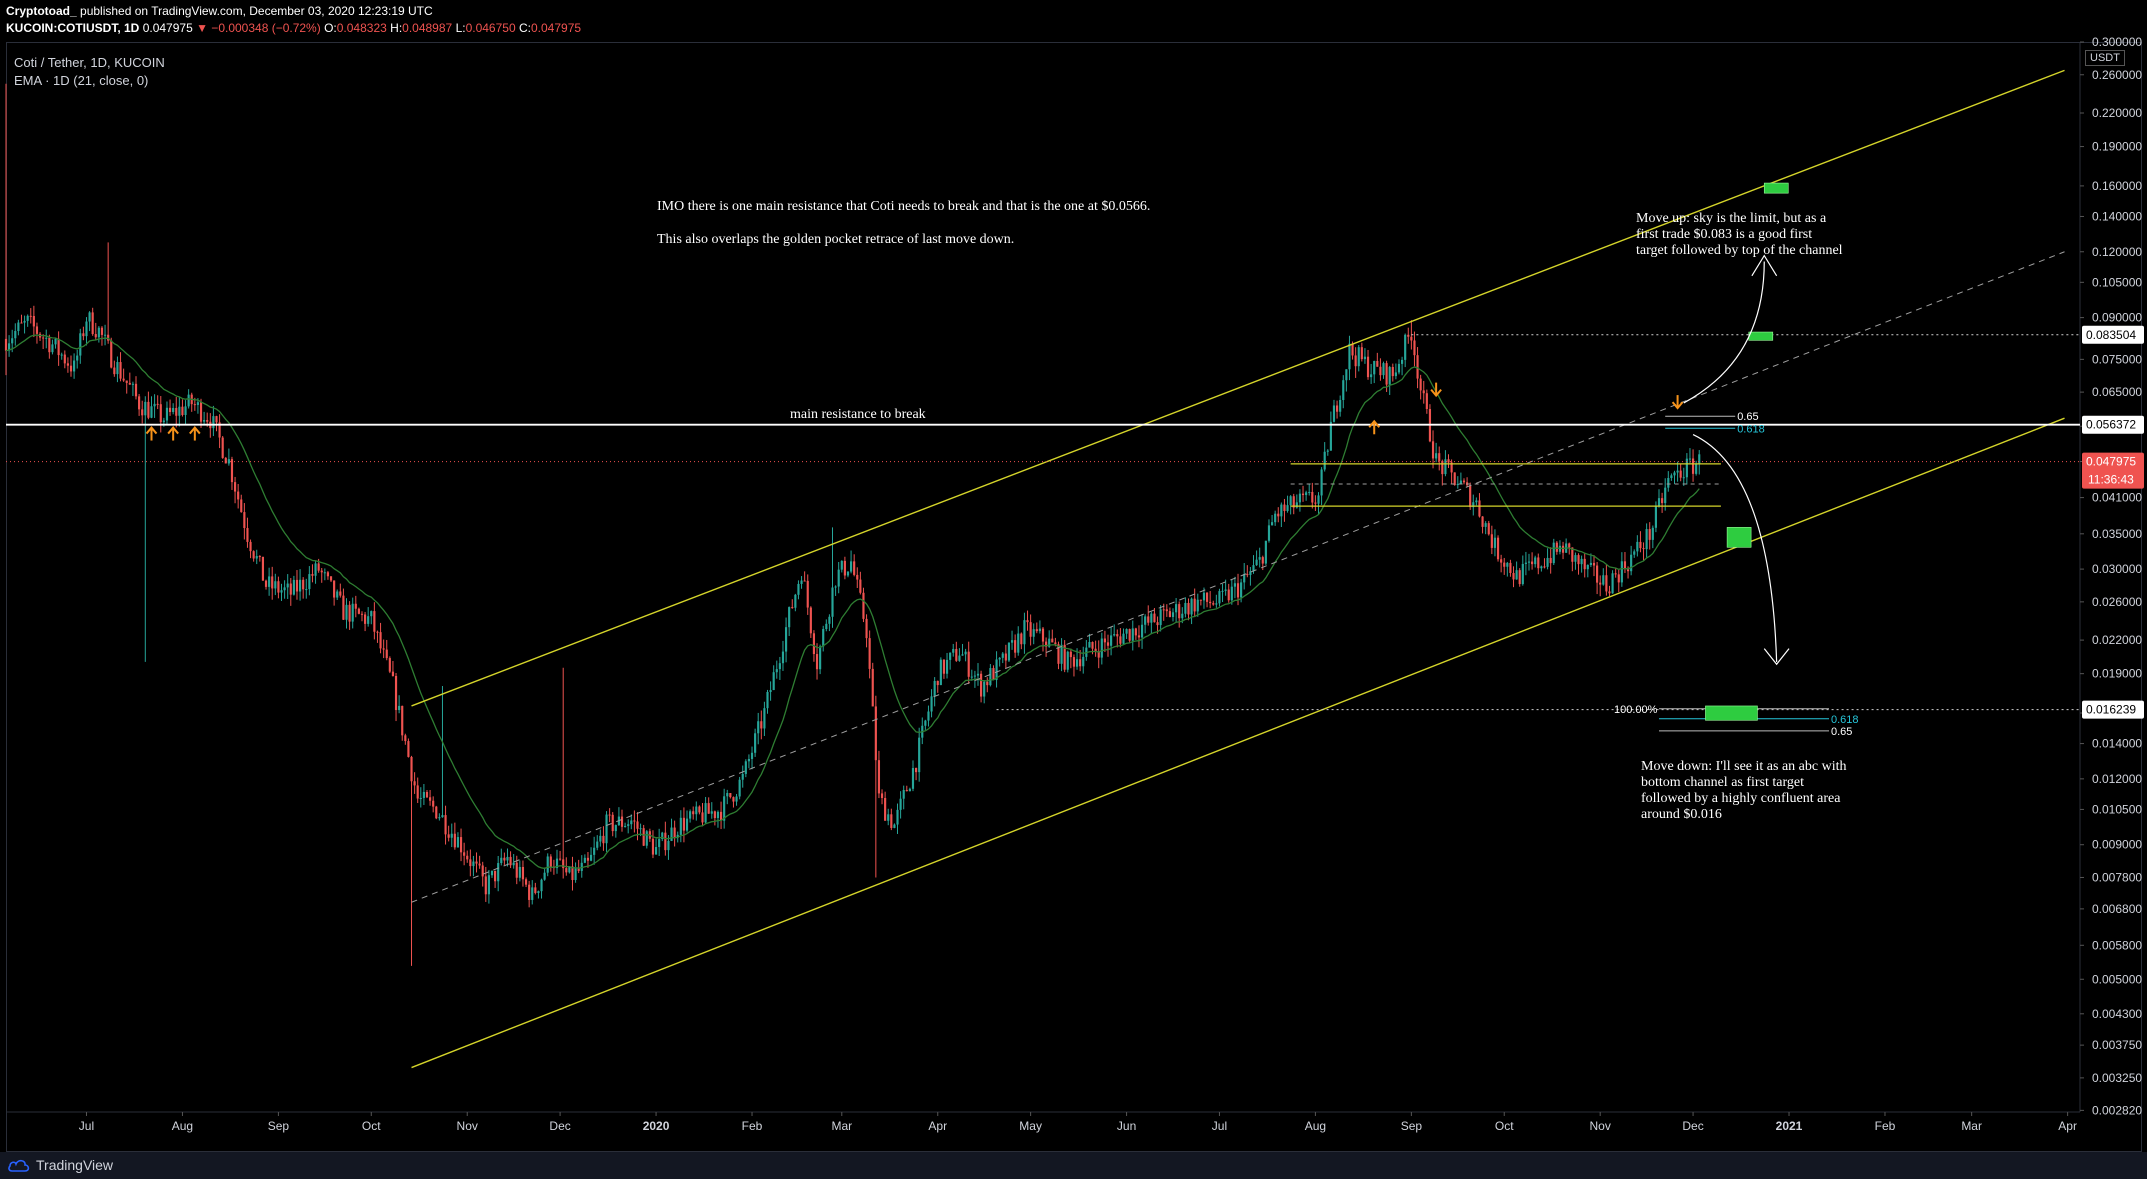  Describe the element at coordinates (2117, 1078) in the screenshot. I see `price-tick-label: 0.003250` at that location.